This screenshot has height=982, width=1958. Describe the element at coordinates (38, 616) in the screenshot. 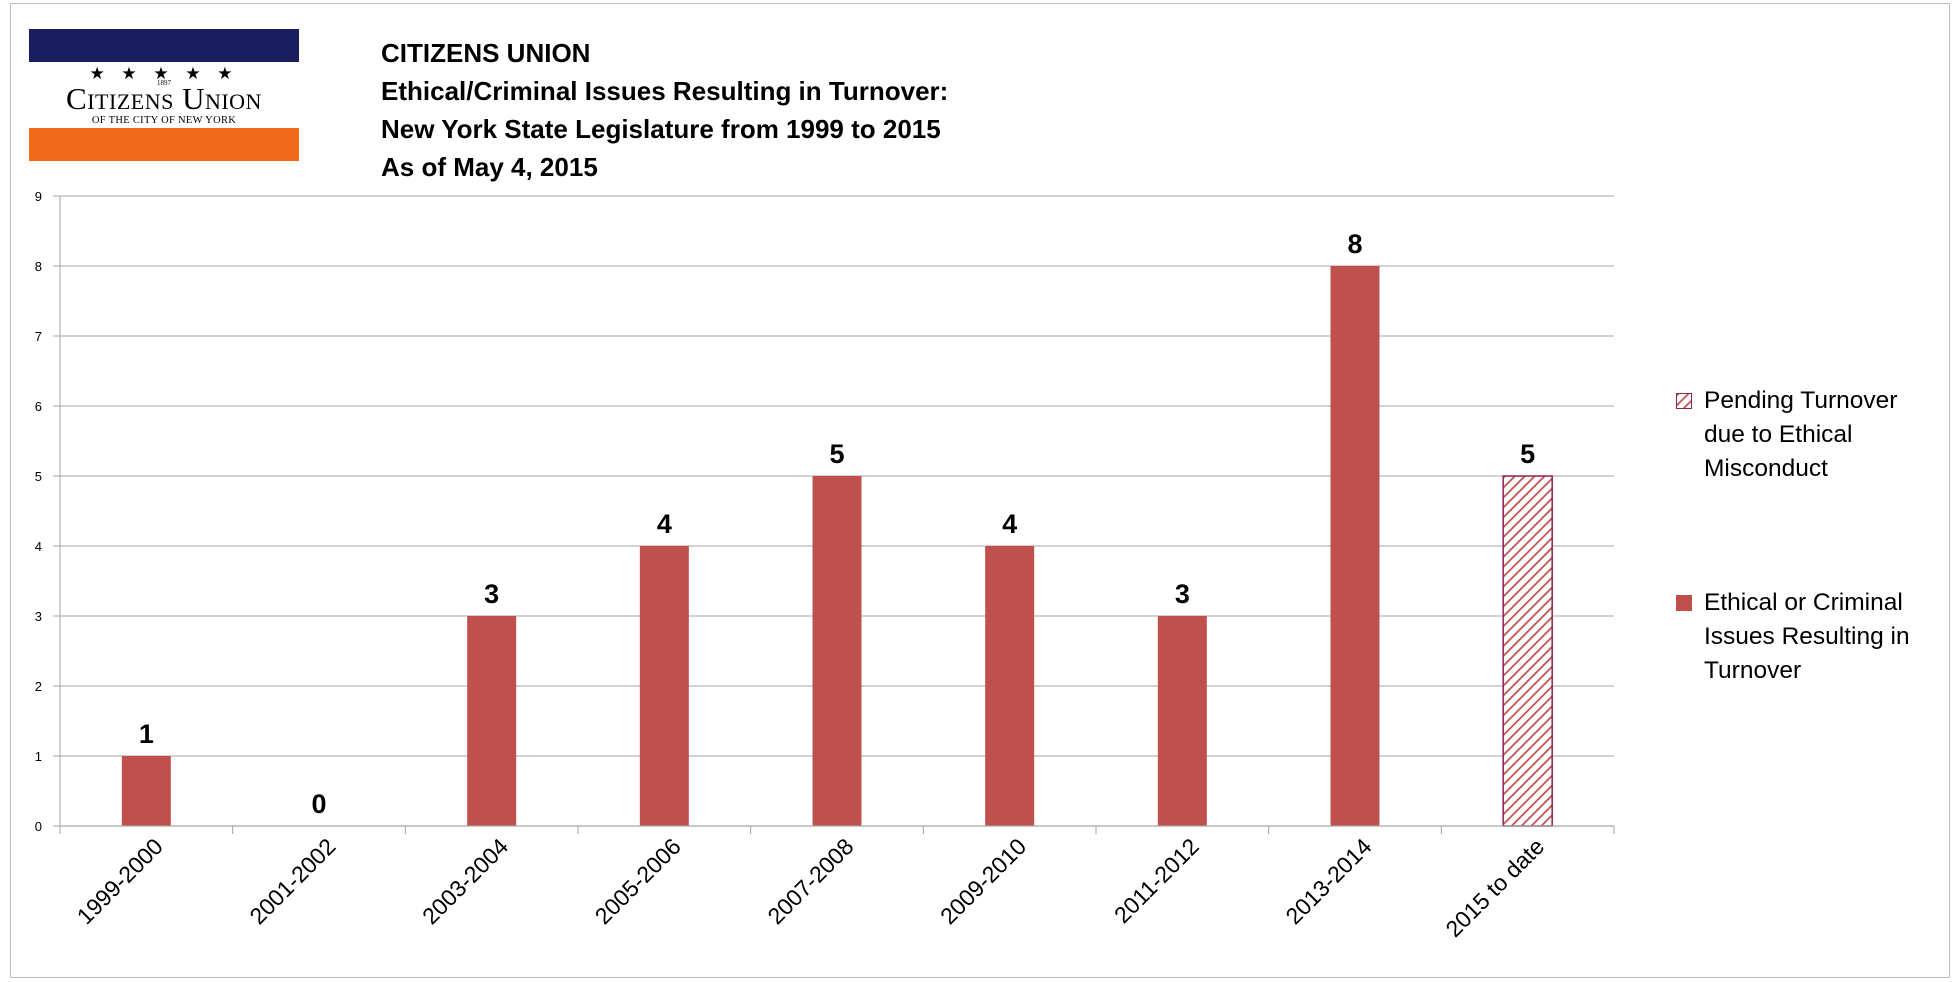

I see `y-tick-label-3: 3` at that location.